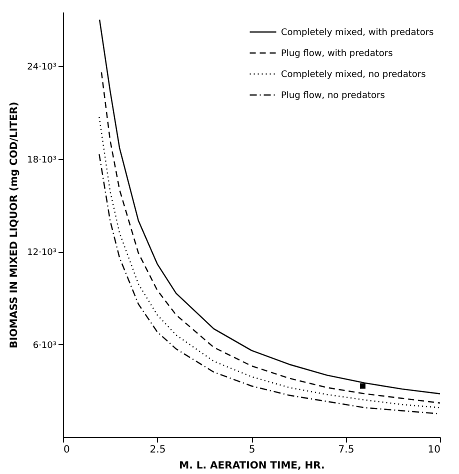 This screenshot has height=474, width=459. I want to click on x-tick-label: 10, so click(434, 450).